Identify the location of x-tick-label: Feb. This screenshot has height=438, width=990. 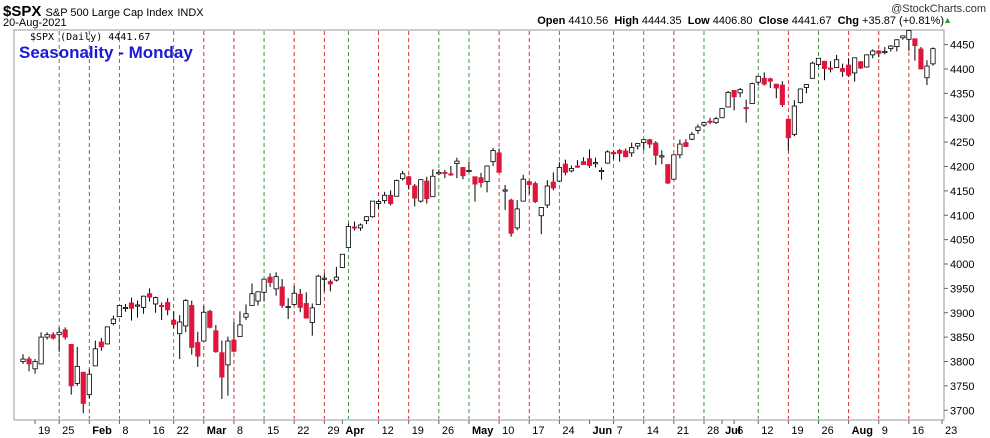
(102, 431).